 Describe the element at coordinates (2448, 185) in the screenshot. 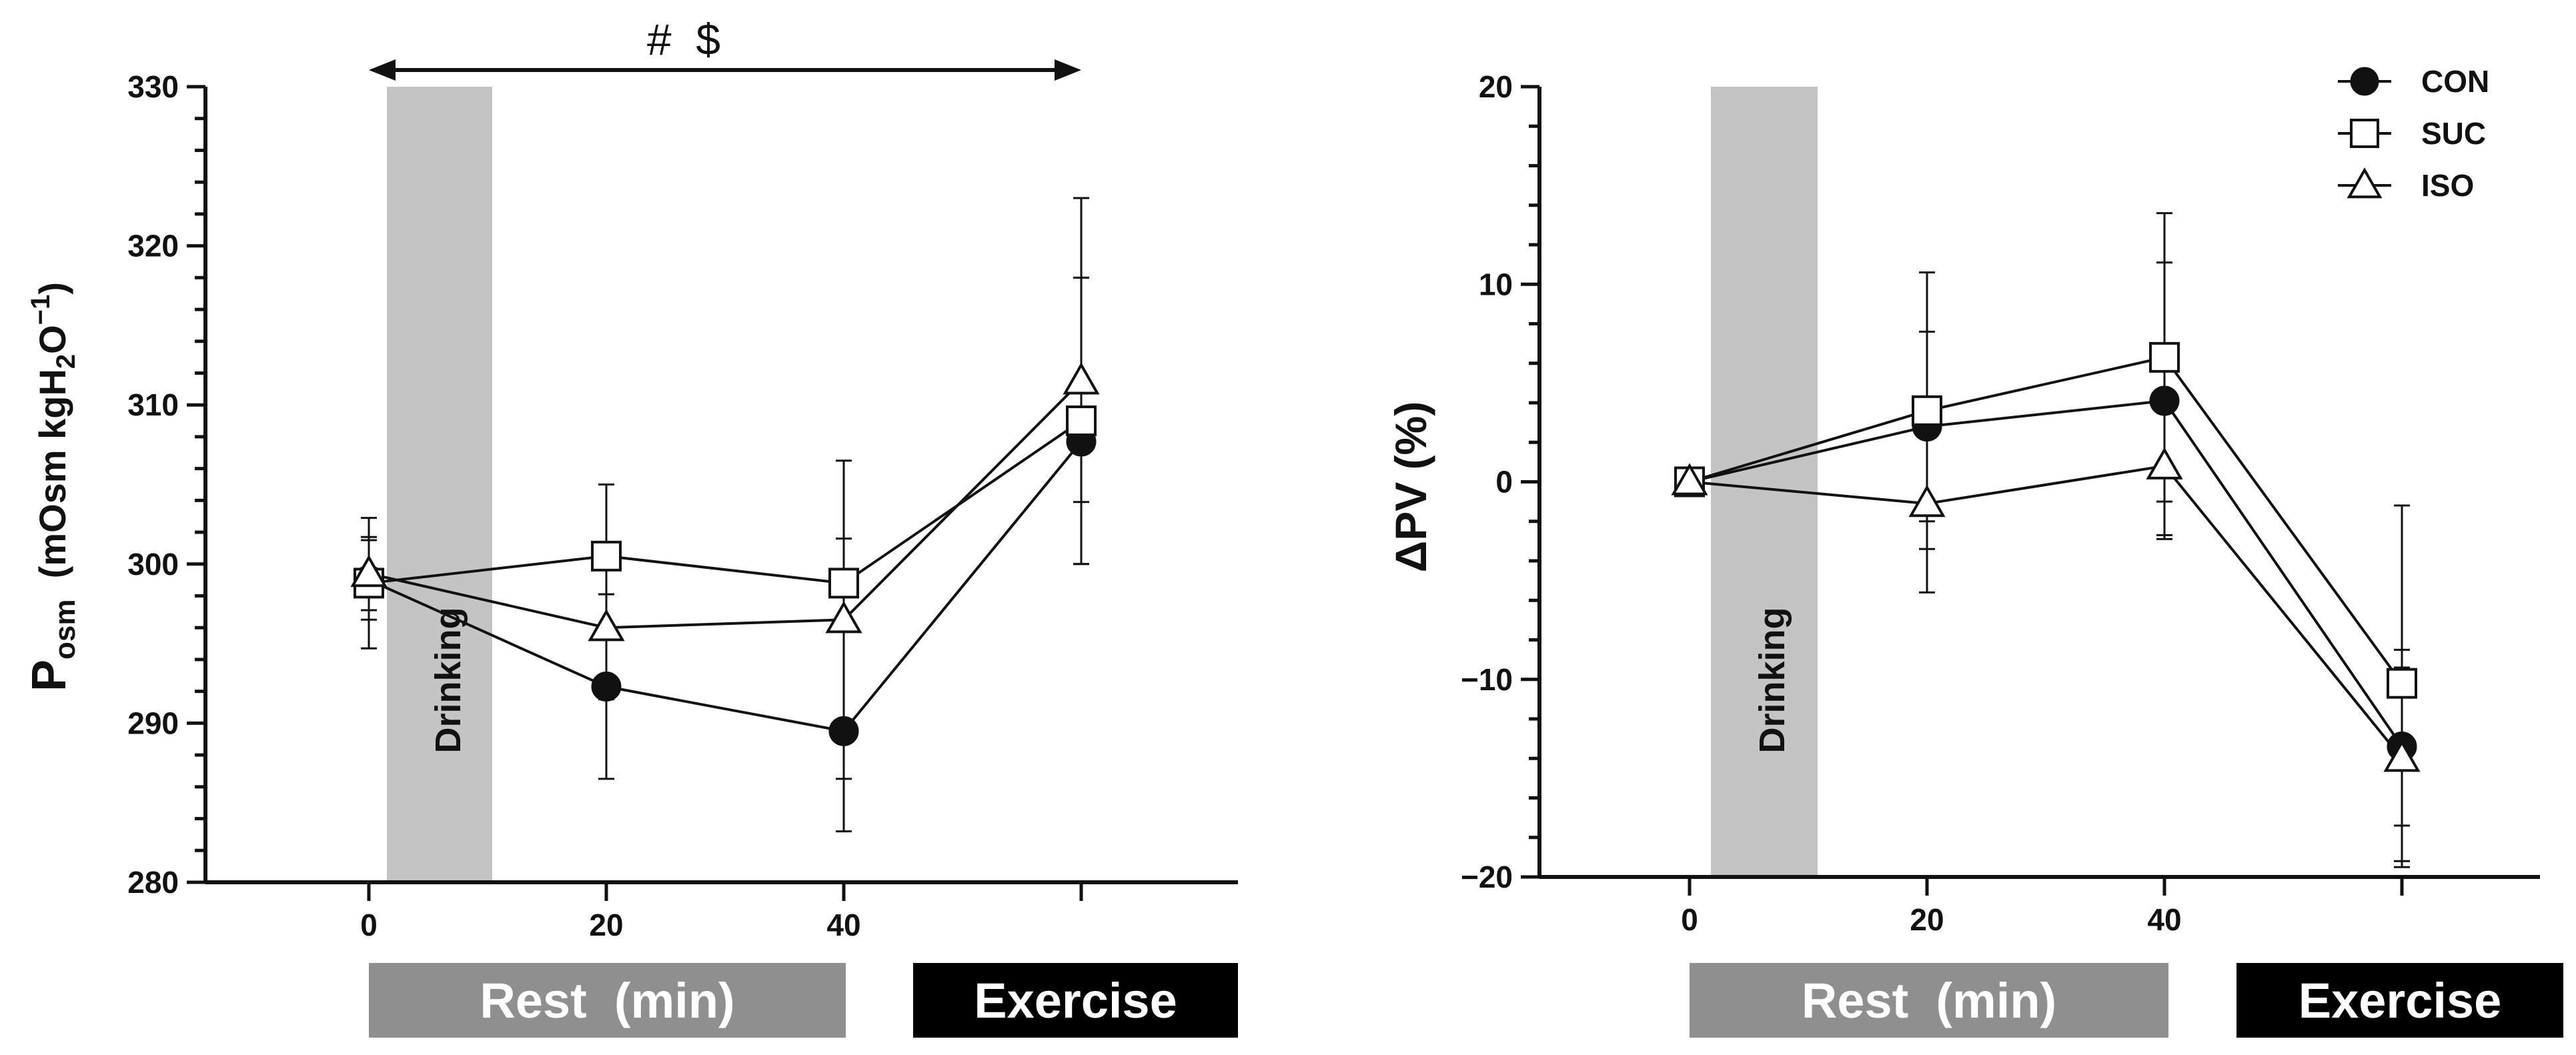

I see `legend-label: ISO` at that location.